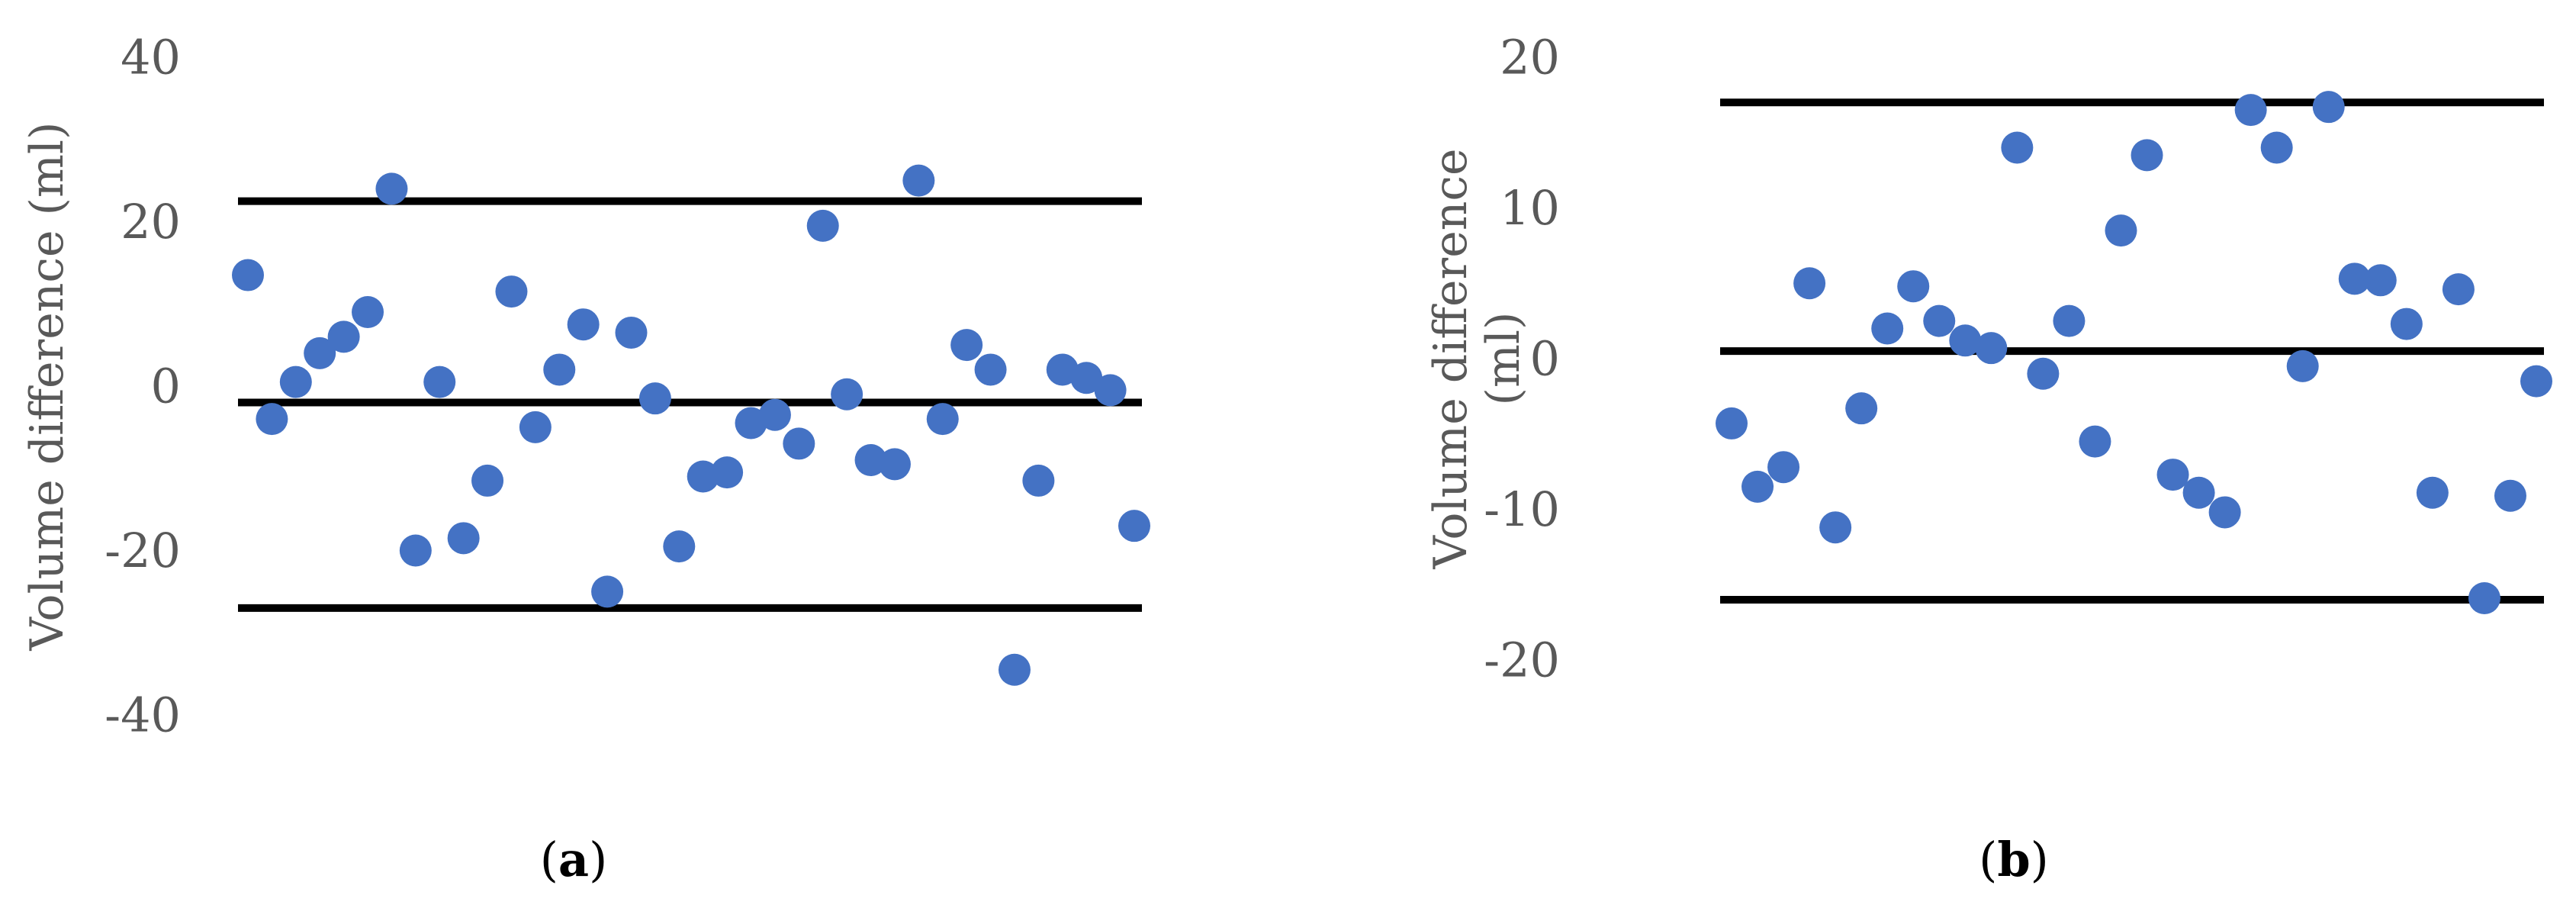  I want to click on y-tick-label: 40, so click(151, 57).